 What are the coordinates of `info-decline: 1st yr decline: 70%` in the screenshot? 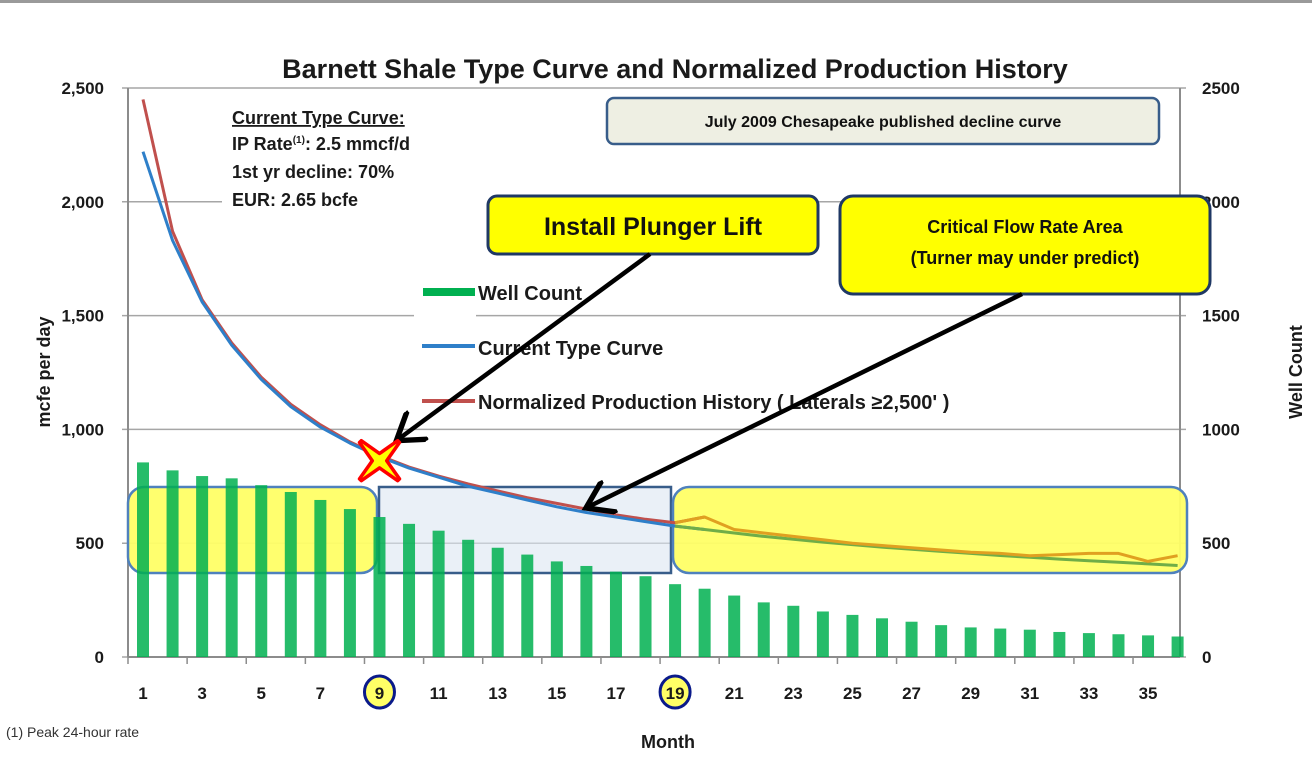 It's located at (313, 172).